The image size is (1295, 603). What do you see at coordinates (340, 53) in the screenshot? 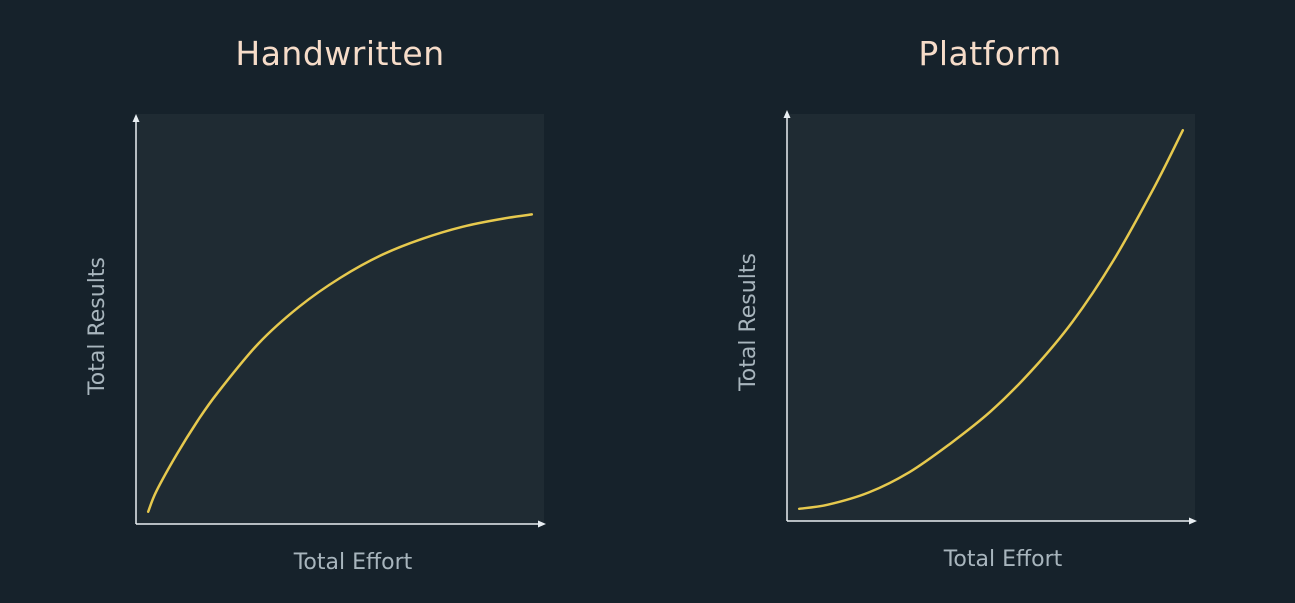
I see `chart-title-handwritten: Handwritten` at bounding box center [340, 53].